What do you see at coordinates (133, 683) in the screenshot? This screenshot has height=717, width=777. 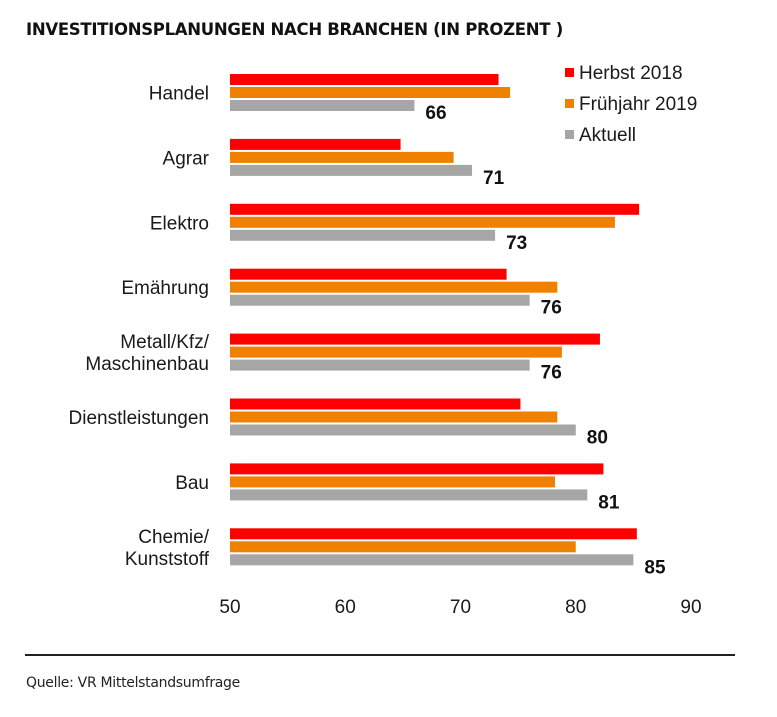 I see `source-note: Quelle: VR Mittelstandsumfrage` at bounding box center [133, 683].